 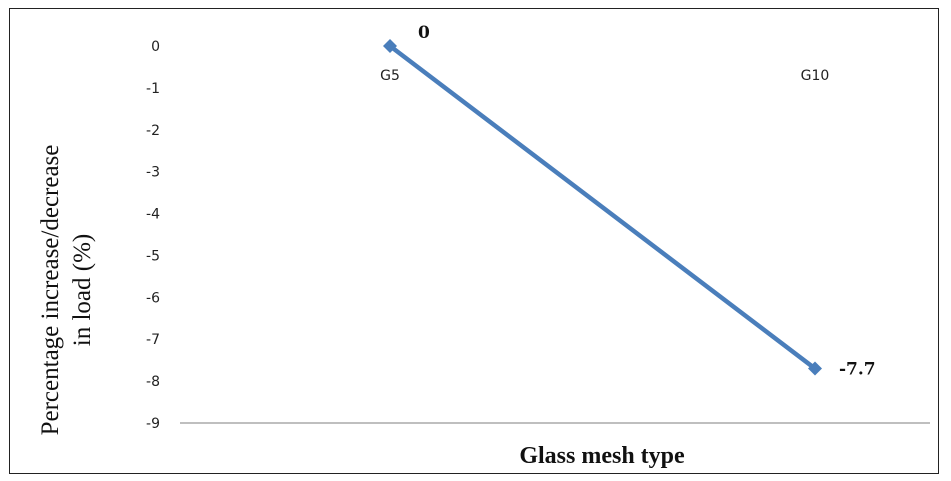 What do you see at coordinates (153, 298) in the screenshot?
I see `y-tick-label: -6` at bounding box center [153, 298].